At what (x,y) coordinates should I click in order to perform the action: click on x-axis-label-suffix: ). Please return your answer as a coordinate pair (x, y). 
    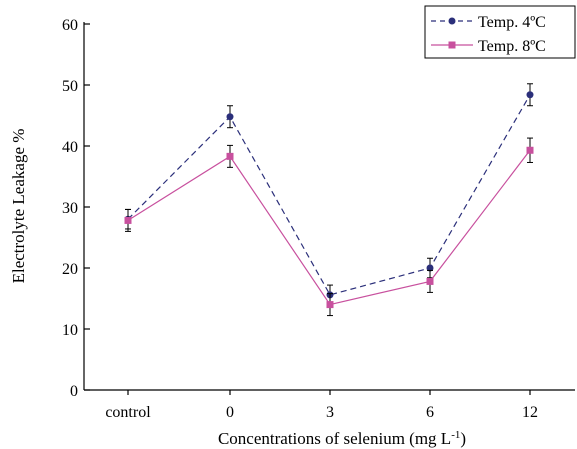
    Looking at the image, I should click on (463, 438).